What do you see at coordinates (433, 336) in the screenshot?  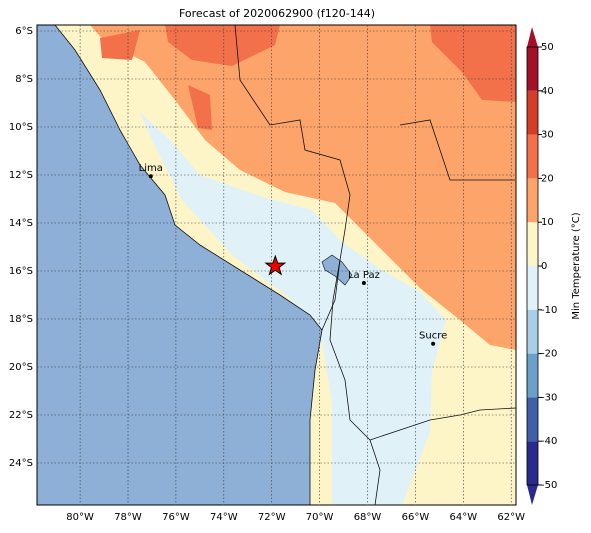 I see `city-label: Sucre` at bounding box center [433, 336].